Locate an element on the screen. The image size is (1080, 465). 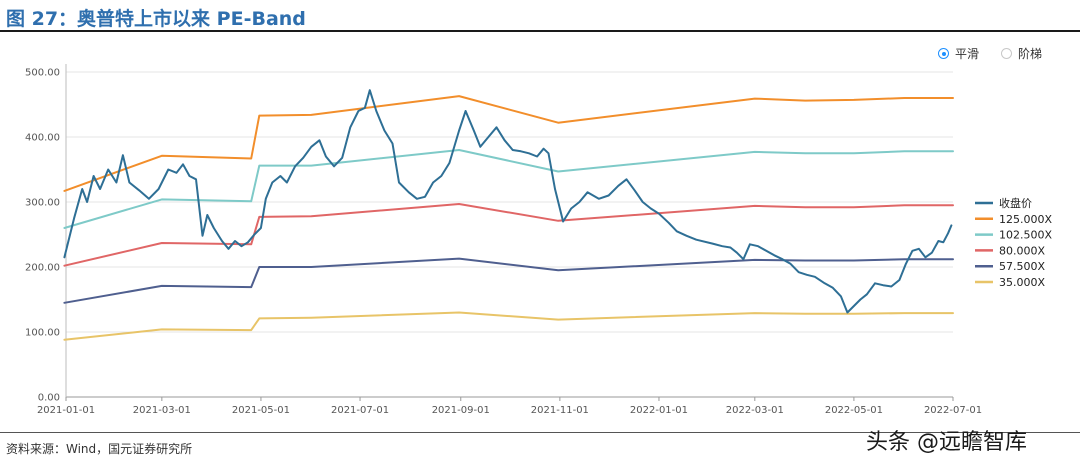
step-radio-label: 阶梯 is located at coordinates (1030, 54).